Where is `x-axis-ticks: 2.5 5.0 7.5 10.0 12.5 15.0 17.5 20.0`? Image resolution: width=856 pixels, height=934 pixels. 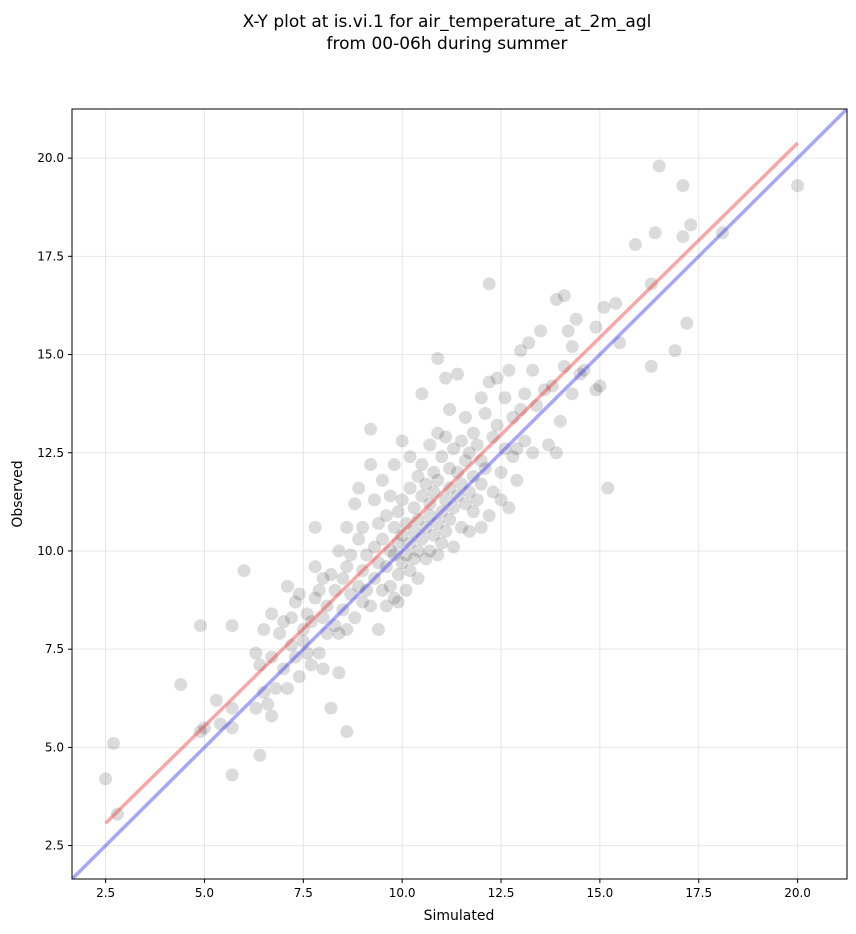 x-axis-ticks: 2.5 5.0 7.5 10.0 12.5 15.0 17.5 20.0 is located at coordinates (453, 889).